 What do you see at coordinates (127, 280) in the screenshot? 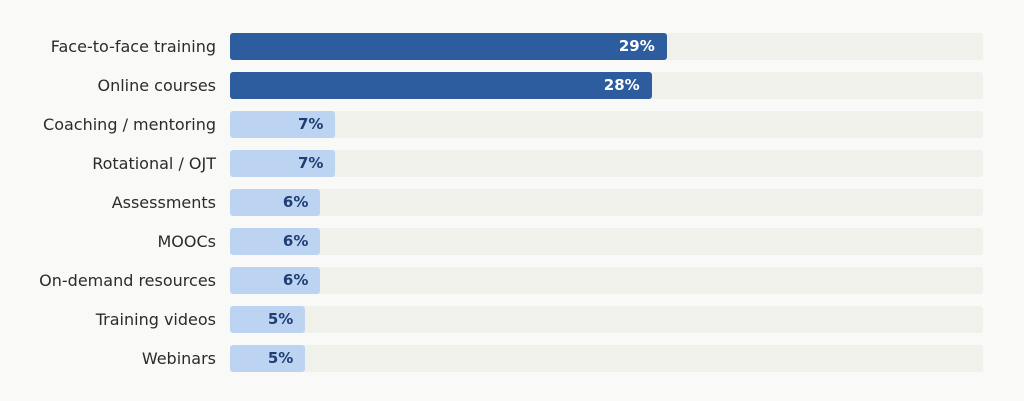
I see `category-label: On-demand resources` at bounding box center [127, 280].